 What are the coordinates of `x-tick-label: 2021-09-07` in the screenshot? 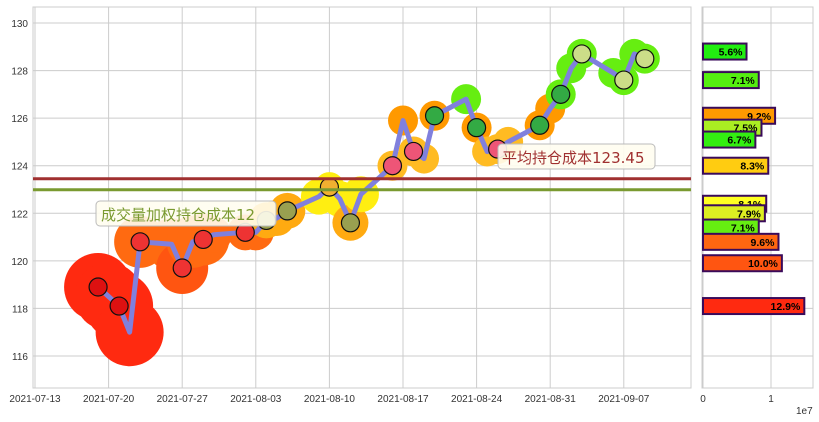 It's located at (624, 399).